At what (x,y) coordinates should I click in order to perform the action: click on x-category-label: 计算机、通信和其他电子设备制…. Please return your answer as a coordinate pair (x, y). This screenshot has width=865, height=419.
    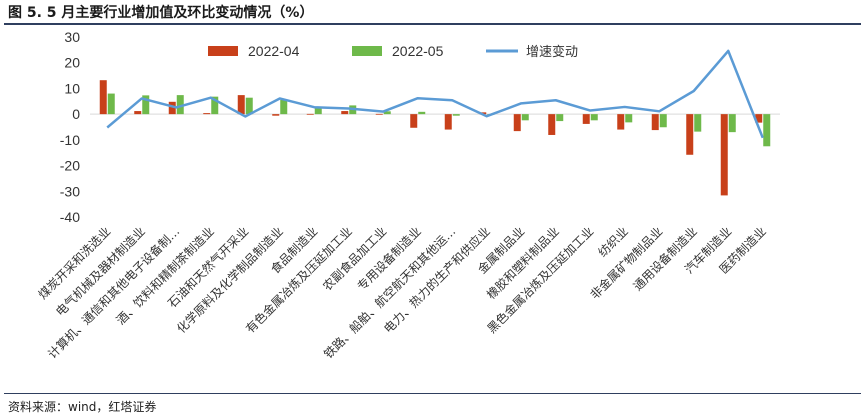
    Looking at the image, I should click on (113, 293).